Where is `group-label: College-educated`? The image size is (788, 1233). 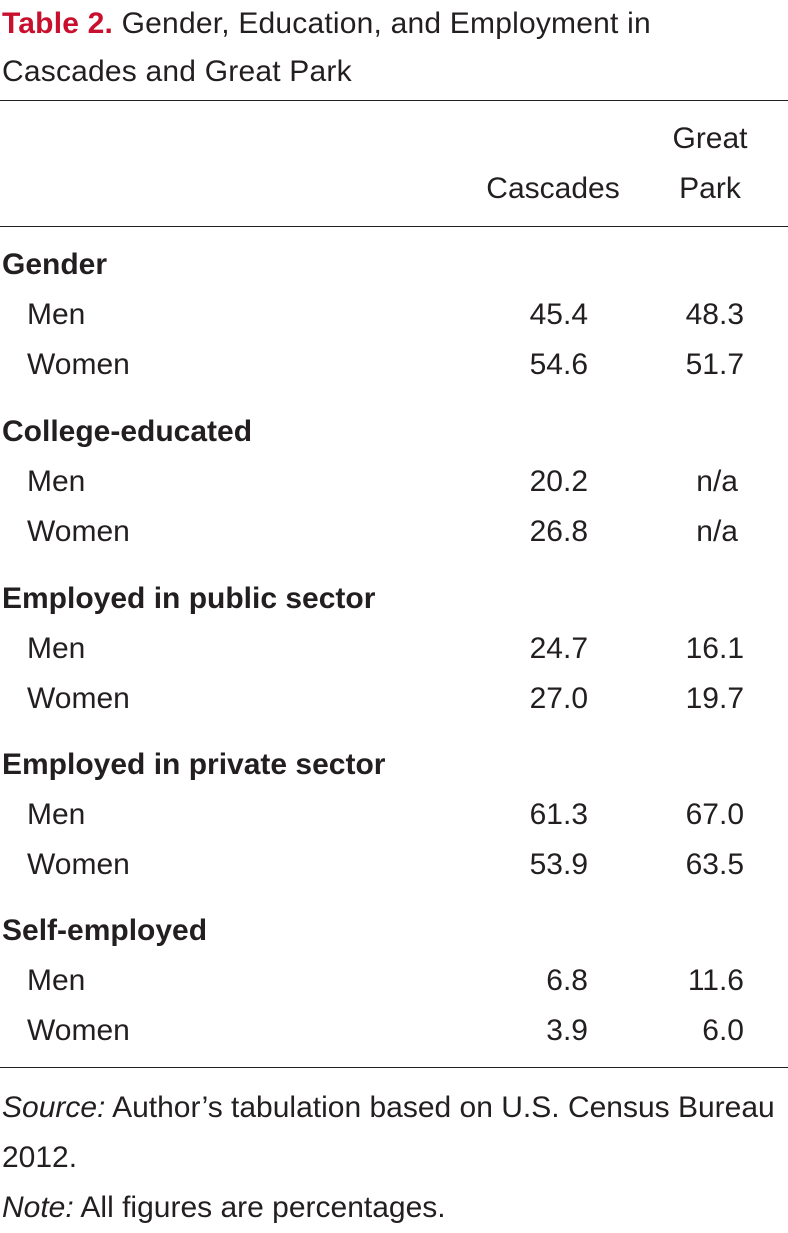 group-label: College-educated is located at coordinates (127, 431).